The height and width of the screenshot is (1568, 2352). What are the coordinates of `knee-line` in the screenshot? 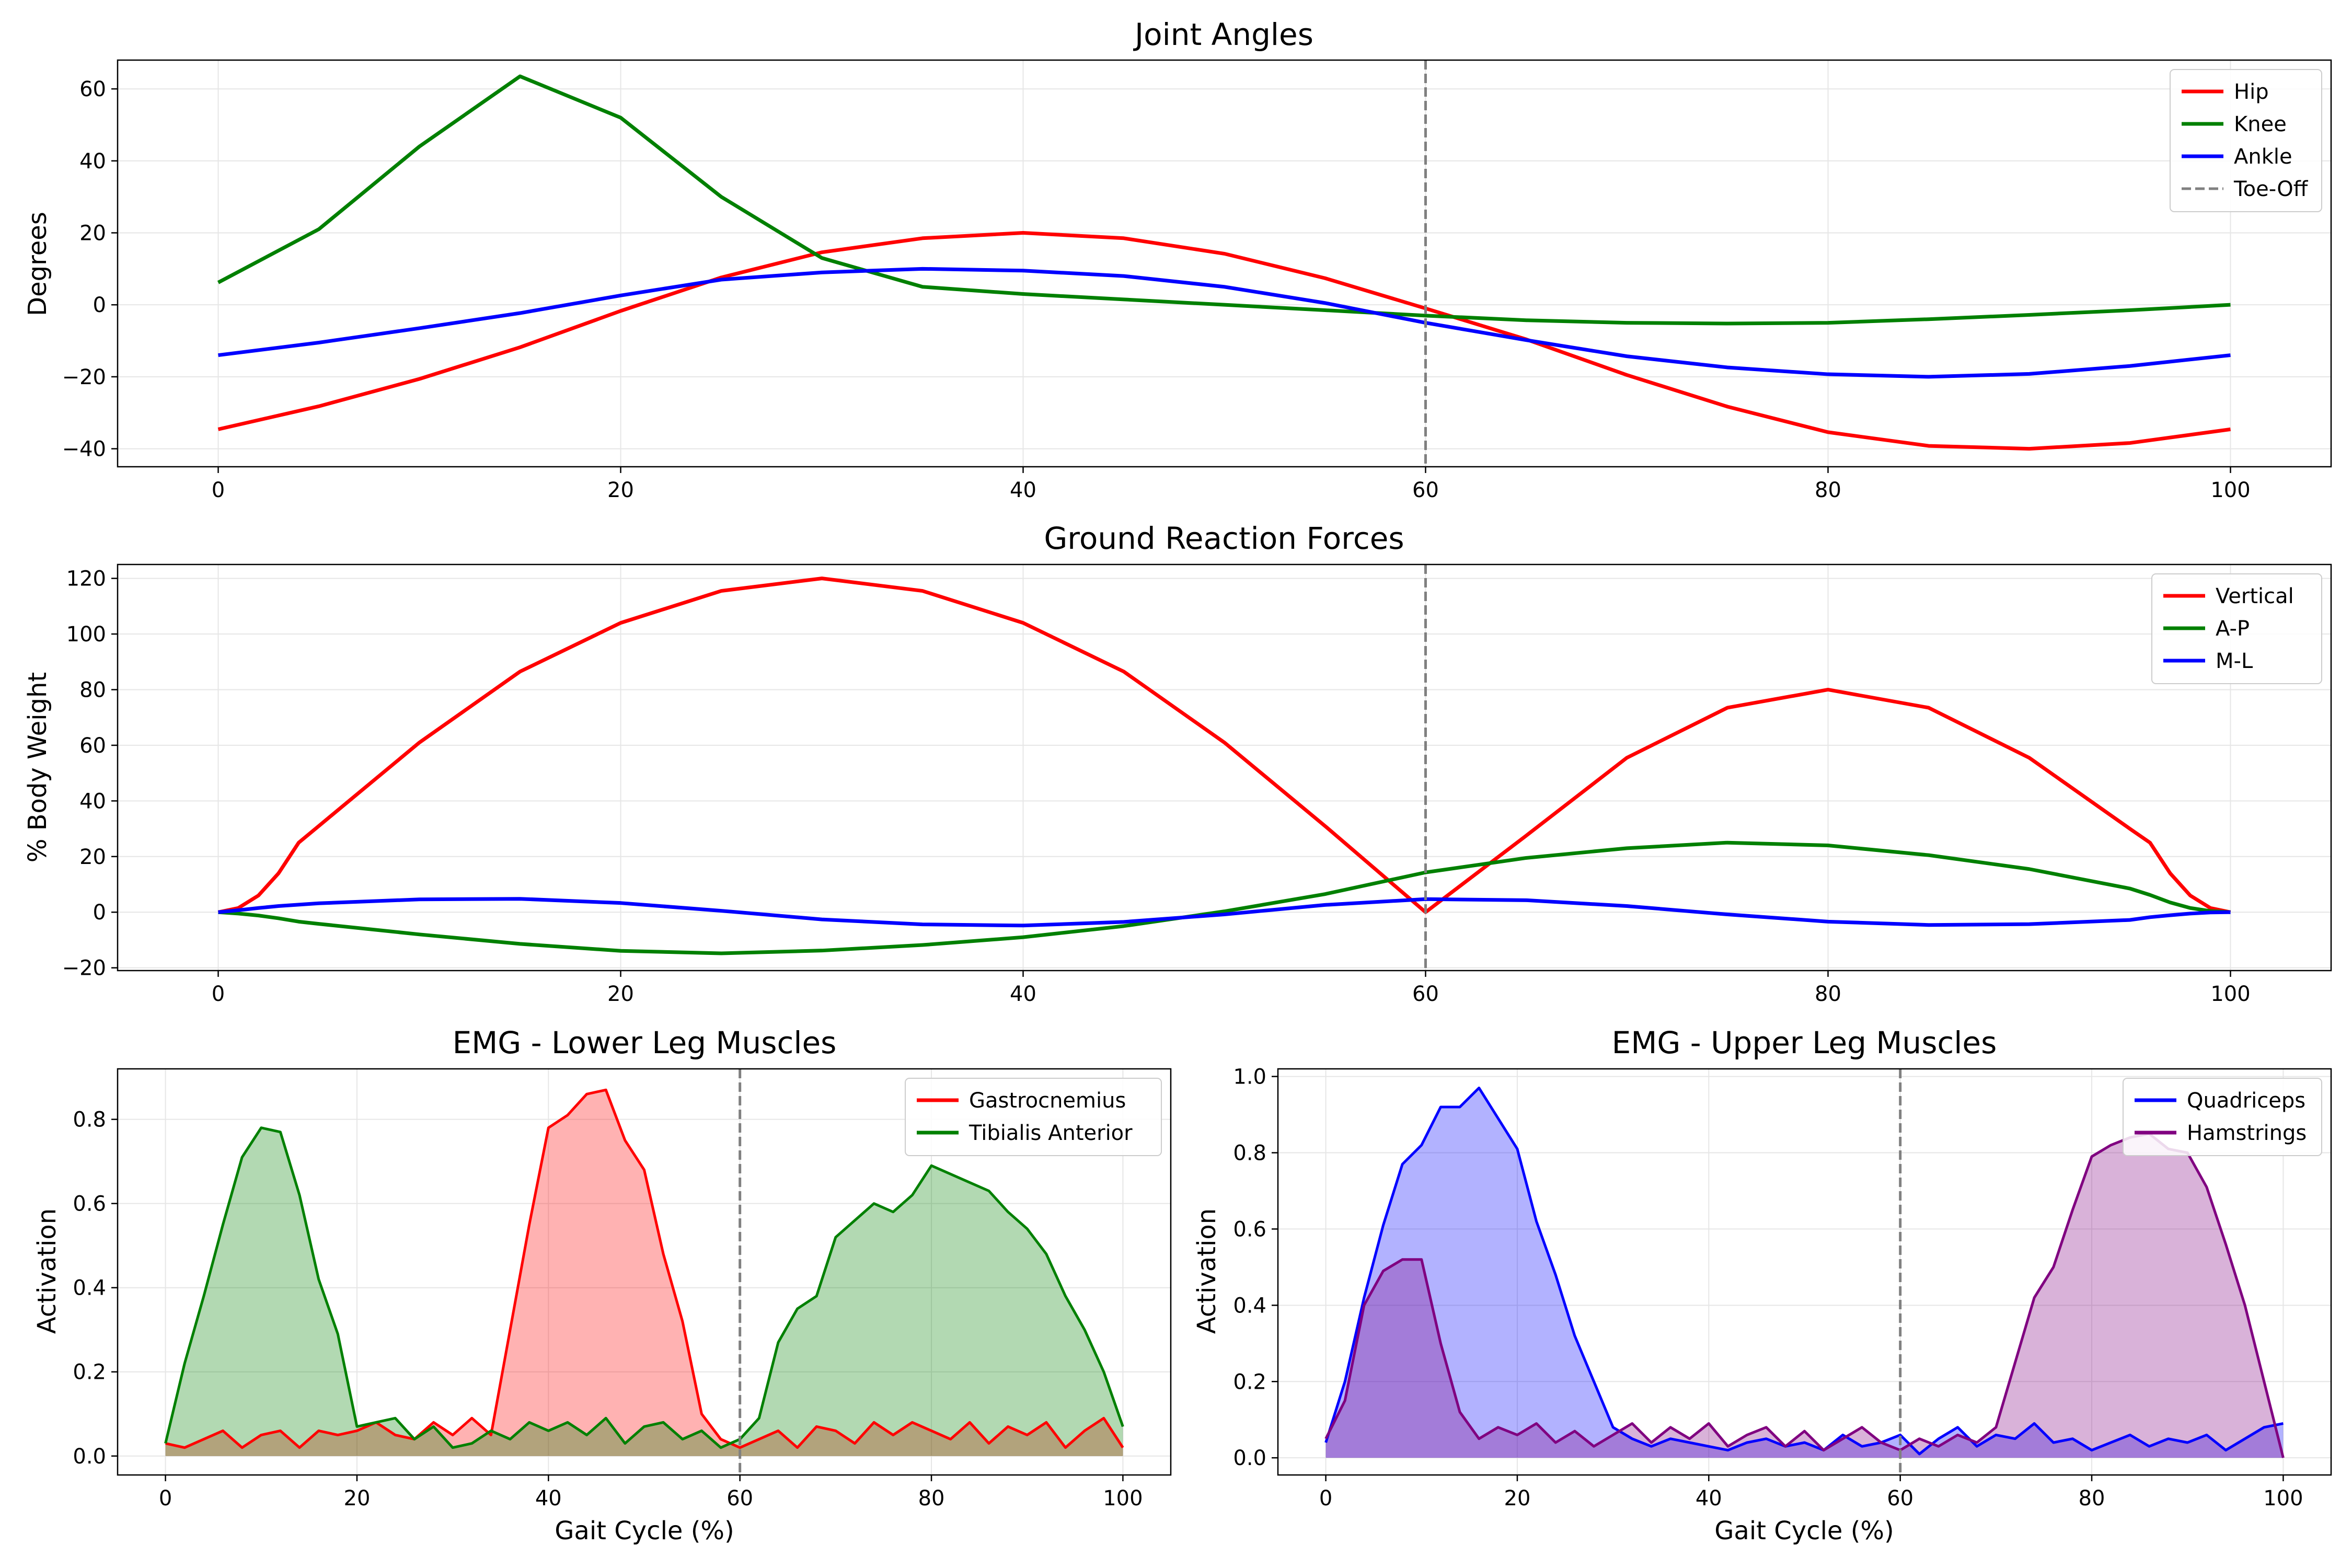 It's located at (1224, 200).